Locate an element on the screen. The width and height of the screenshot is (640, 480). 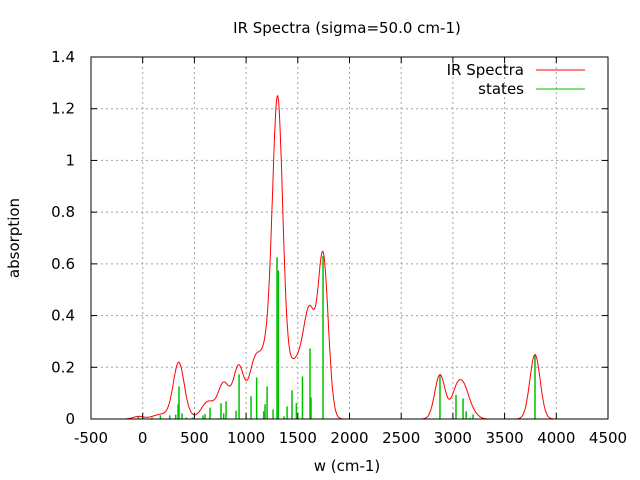
y-tick-label: 1.4 is located at coordinates (63, 57).